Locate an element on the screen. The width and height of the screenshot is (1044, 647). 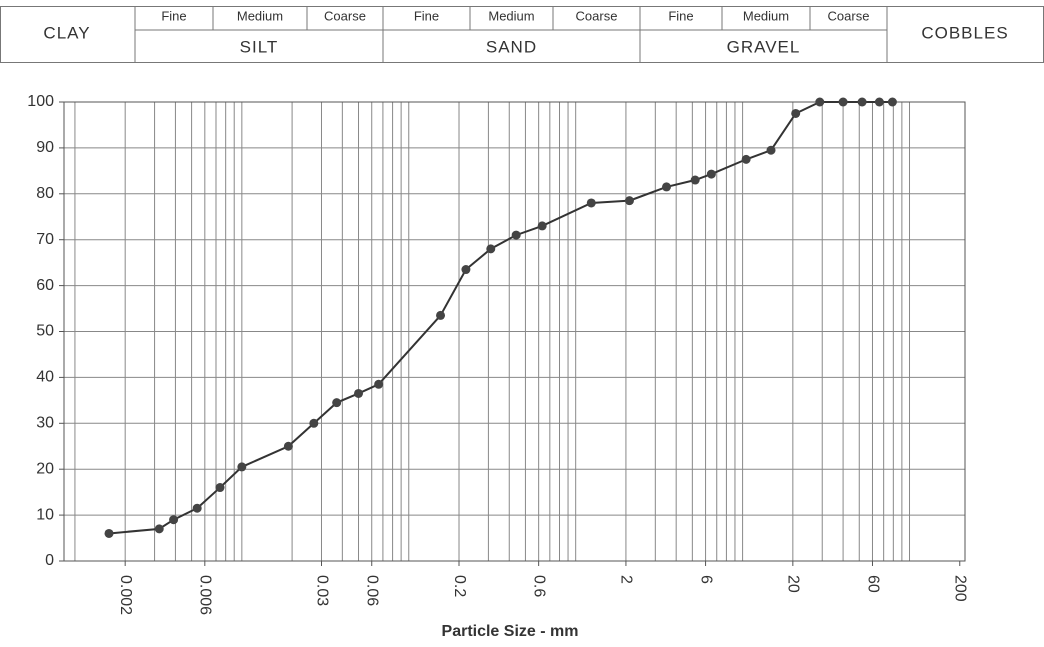
y-tick-label: 0 is located at coordinates (49, 560).